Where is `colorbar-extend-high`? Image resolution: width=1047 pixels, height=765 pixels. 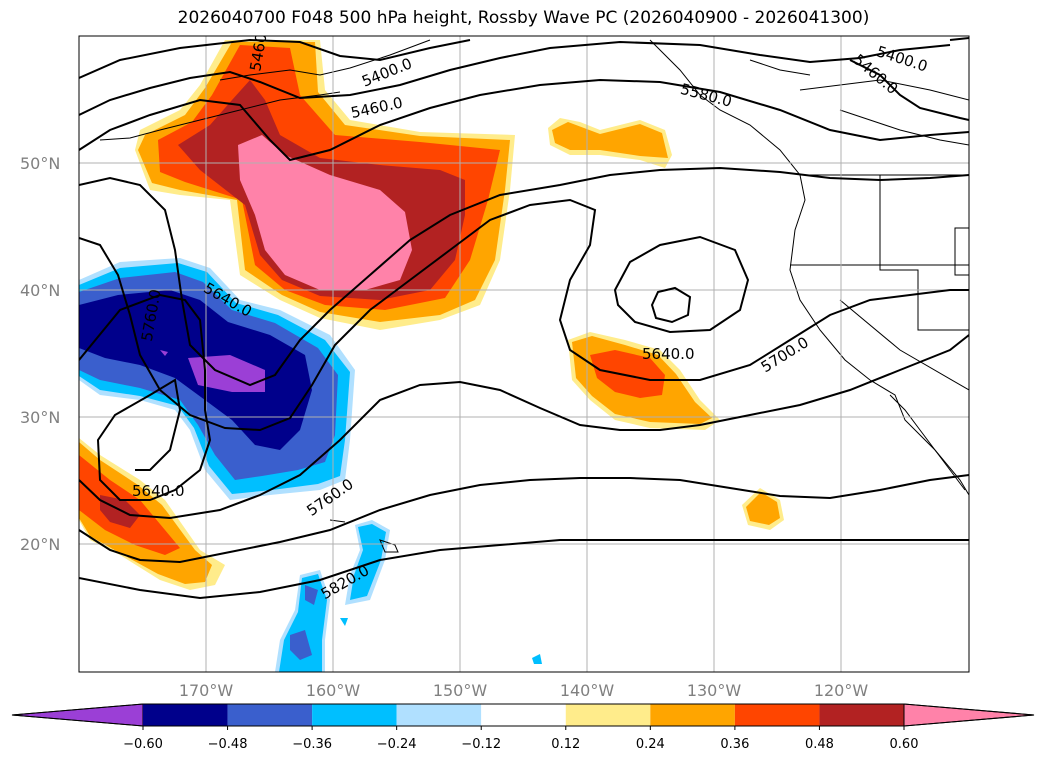
colorbar-extend-high is located at coordinates (969, 715).